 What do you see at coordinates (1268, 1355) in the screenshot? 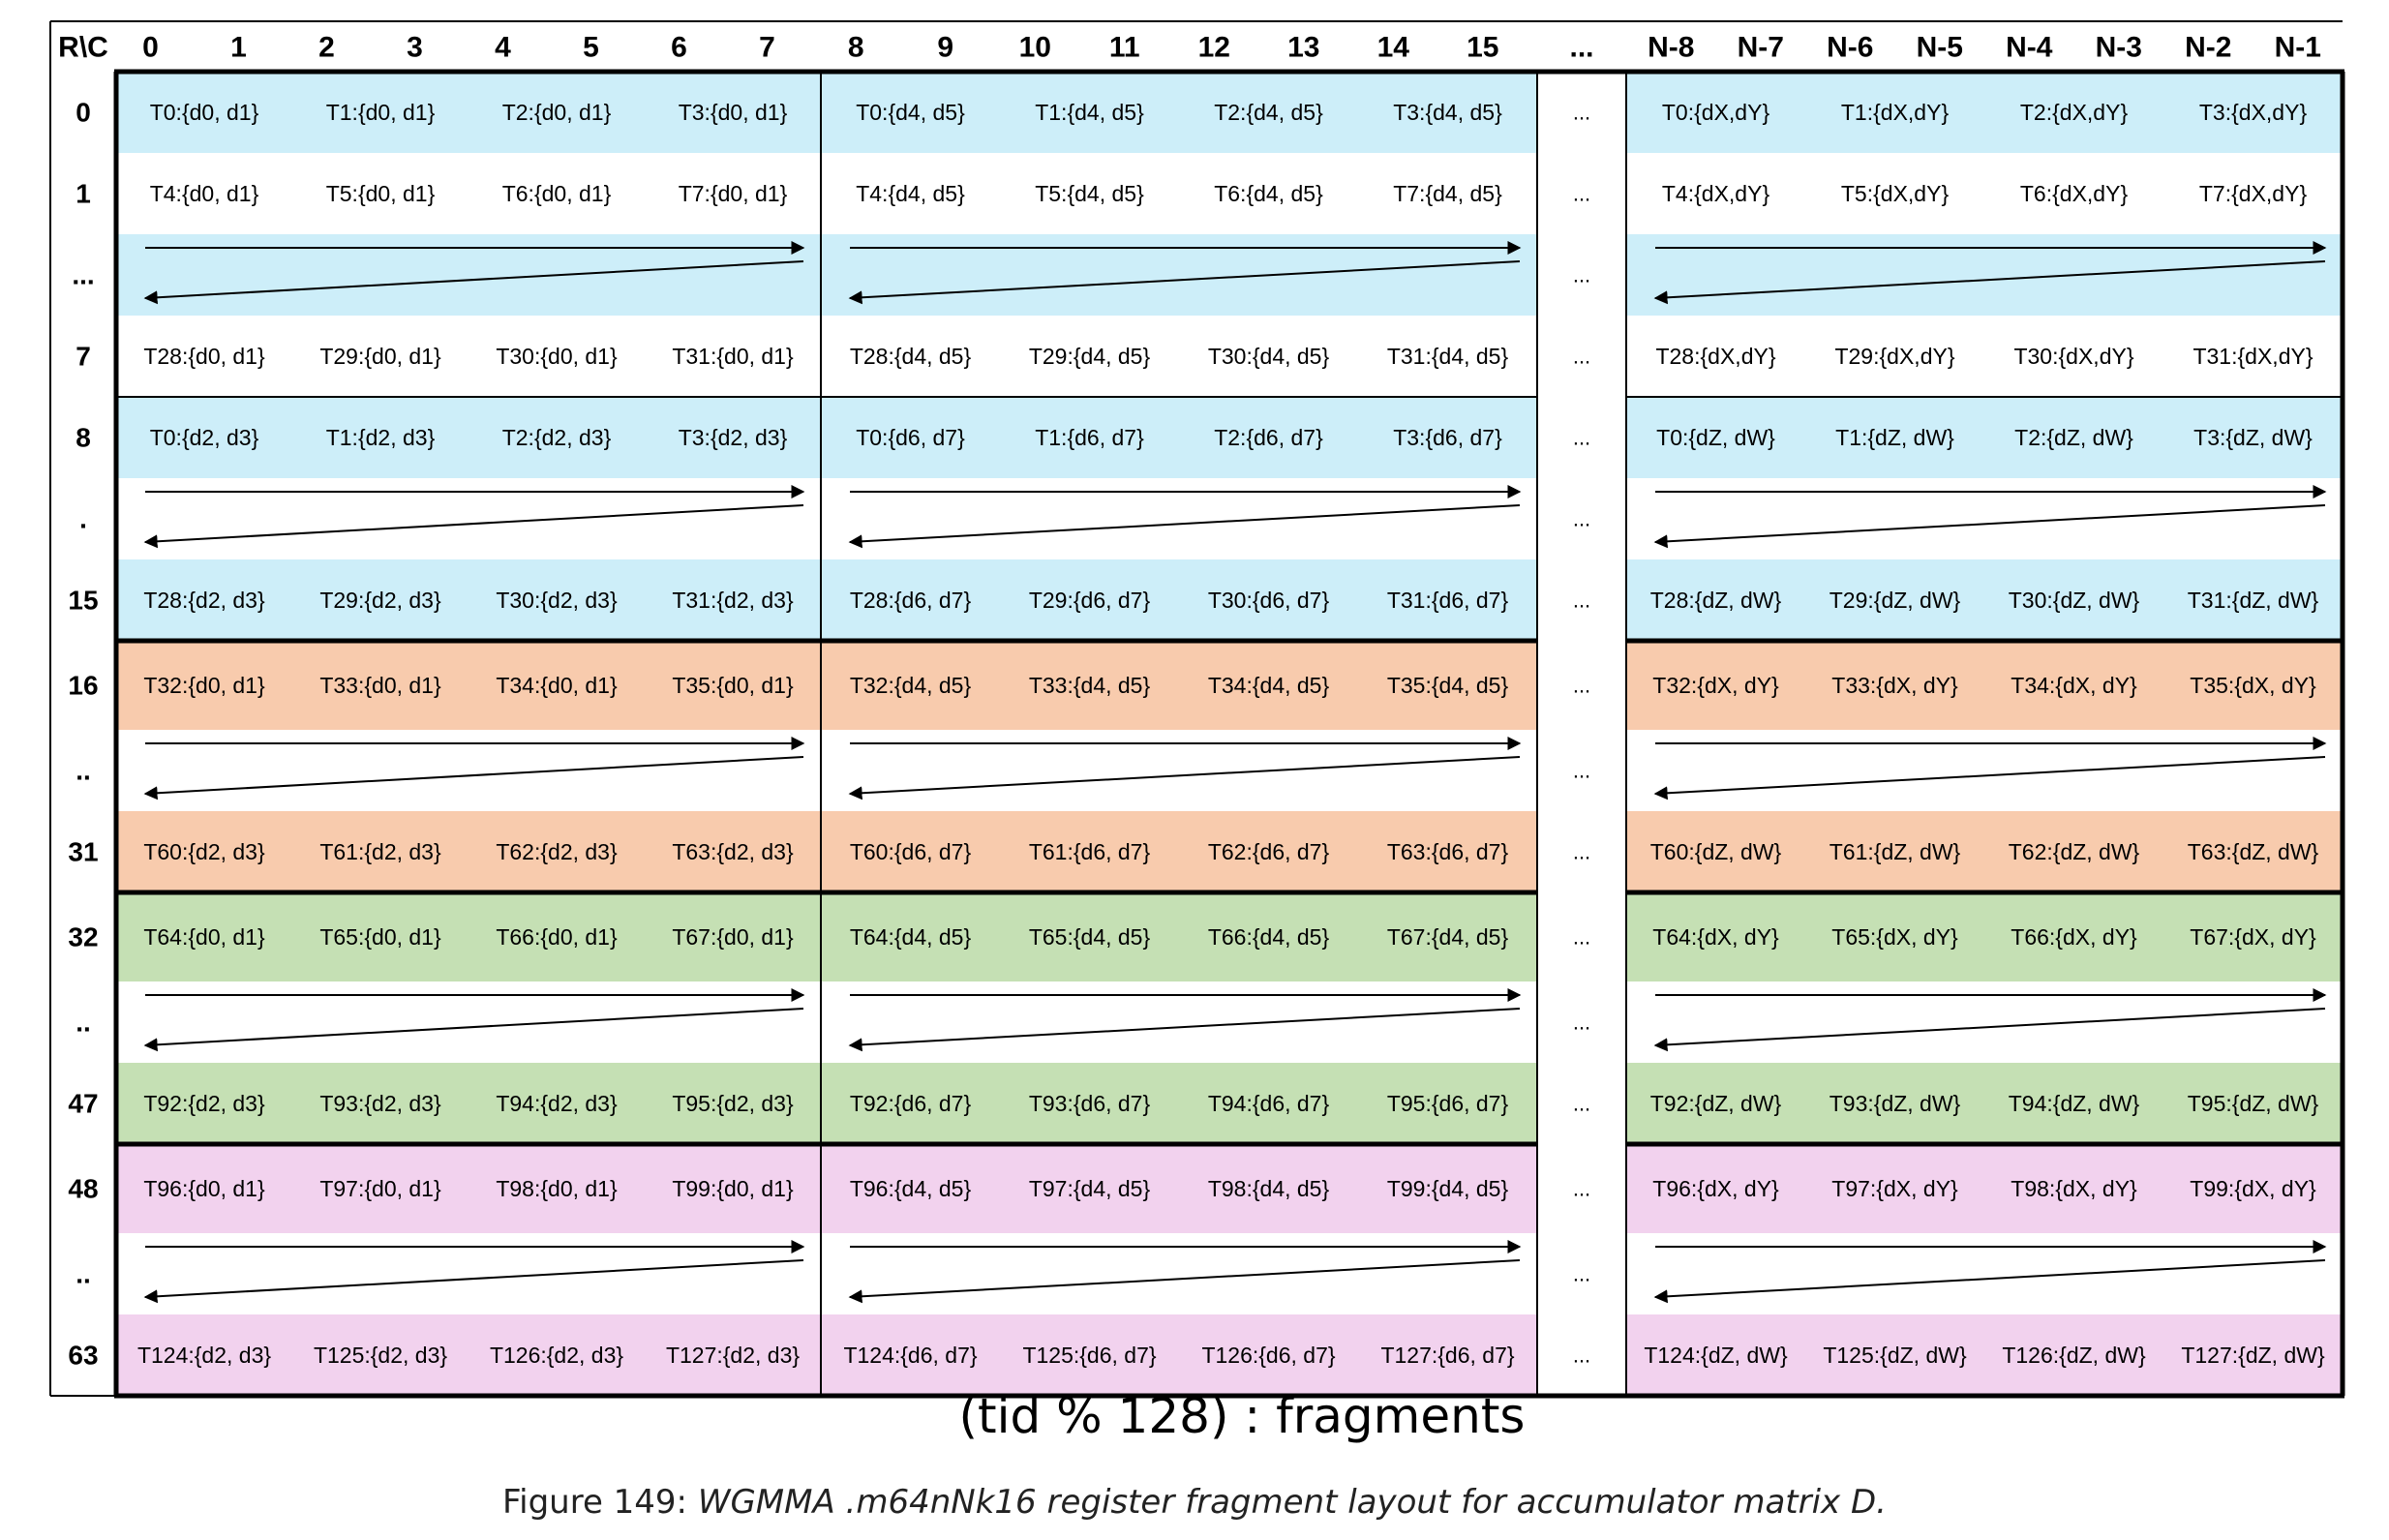
I see `fragment-cell: T126:{d6, d7}` at bounding box center [1268, 1355].